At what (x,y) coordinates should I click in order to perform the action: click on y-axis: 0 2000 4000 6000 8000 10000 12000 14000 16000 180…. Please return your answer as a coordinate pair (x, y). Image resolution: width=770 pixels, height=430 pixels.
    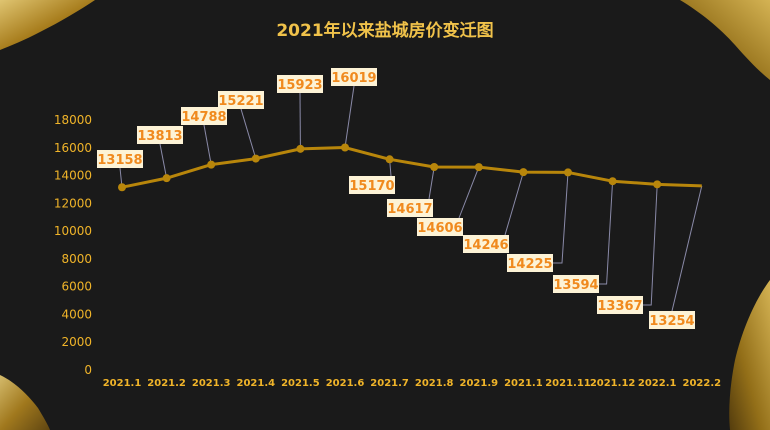
    Looking at the image, I should click on (73, 245).